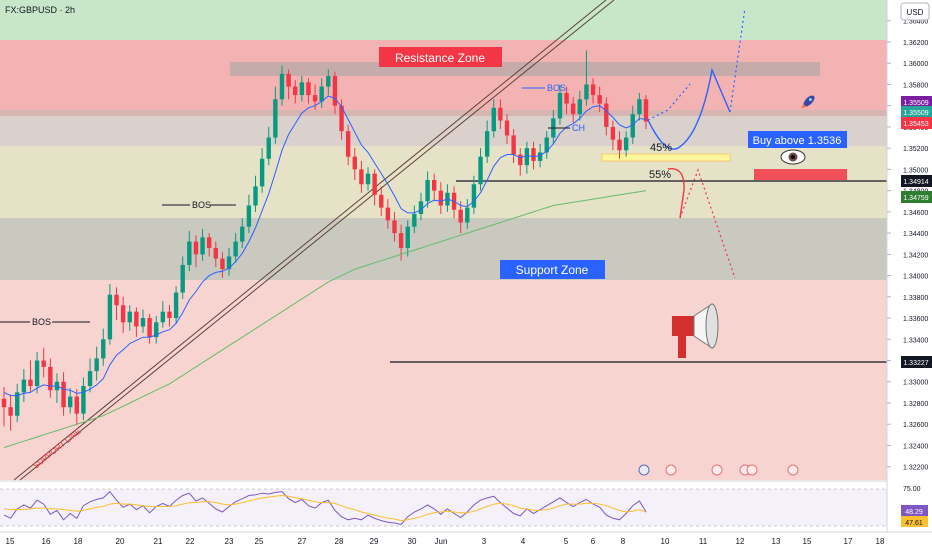  I want to click on price-tick-label: 1.32200, so click(915, 468).